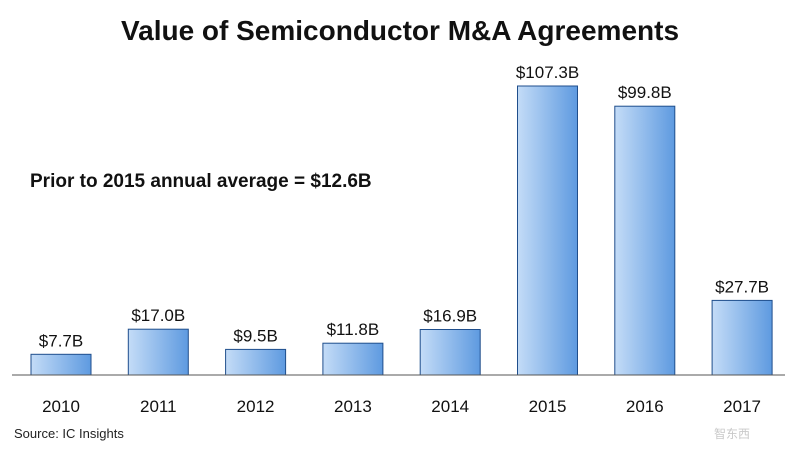 The width and height of the screenshot is (800, 451). Describe the element at coordinates (645, 92) in the screenshot. I see `value-label-2016: $99.8B` at that location.